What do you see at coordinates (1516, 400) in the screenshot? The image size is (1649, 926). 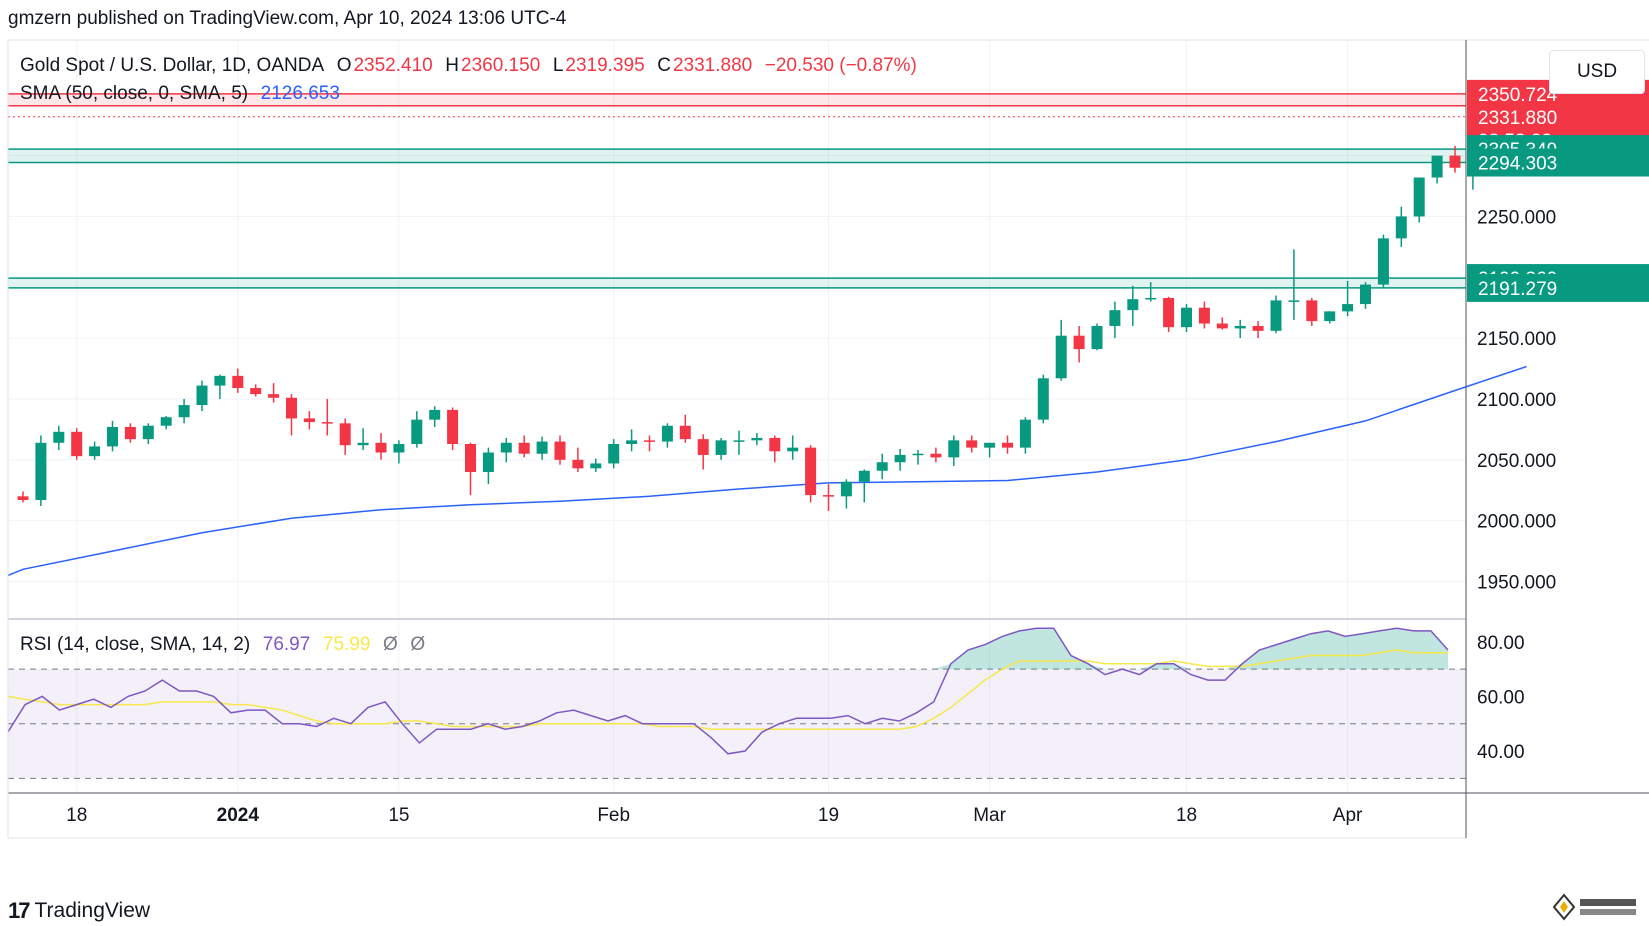 I see `y-tick-label: 2100.000` at bounding box center [1516, 400].